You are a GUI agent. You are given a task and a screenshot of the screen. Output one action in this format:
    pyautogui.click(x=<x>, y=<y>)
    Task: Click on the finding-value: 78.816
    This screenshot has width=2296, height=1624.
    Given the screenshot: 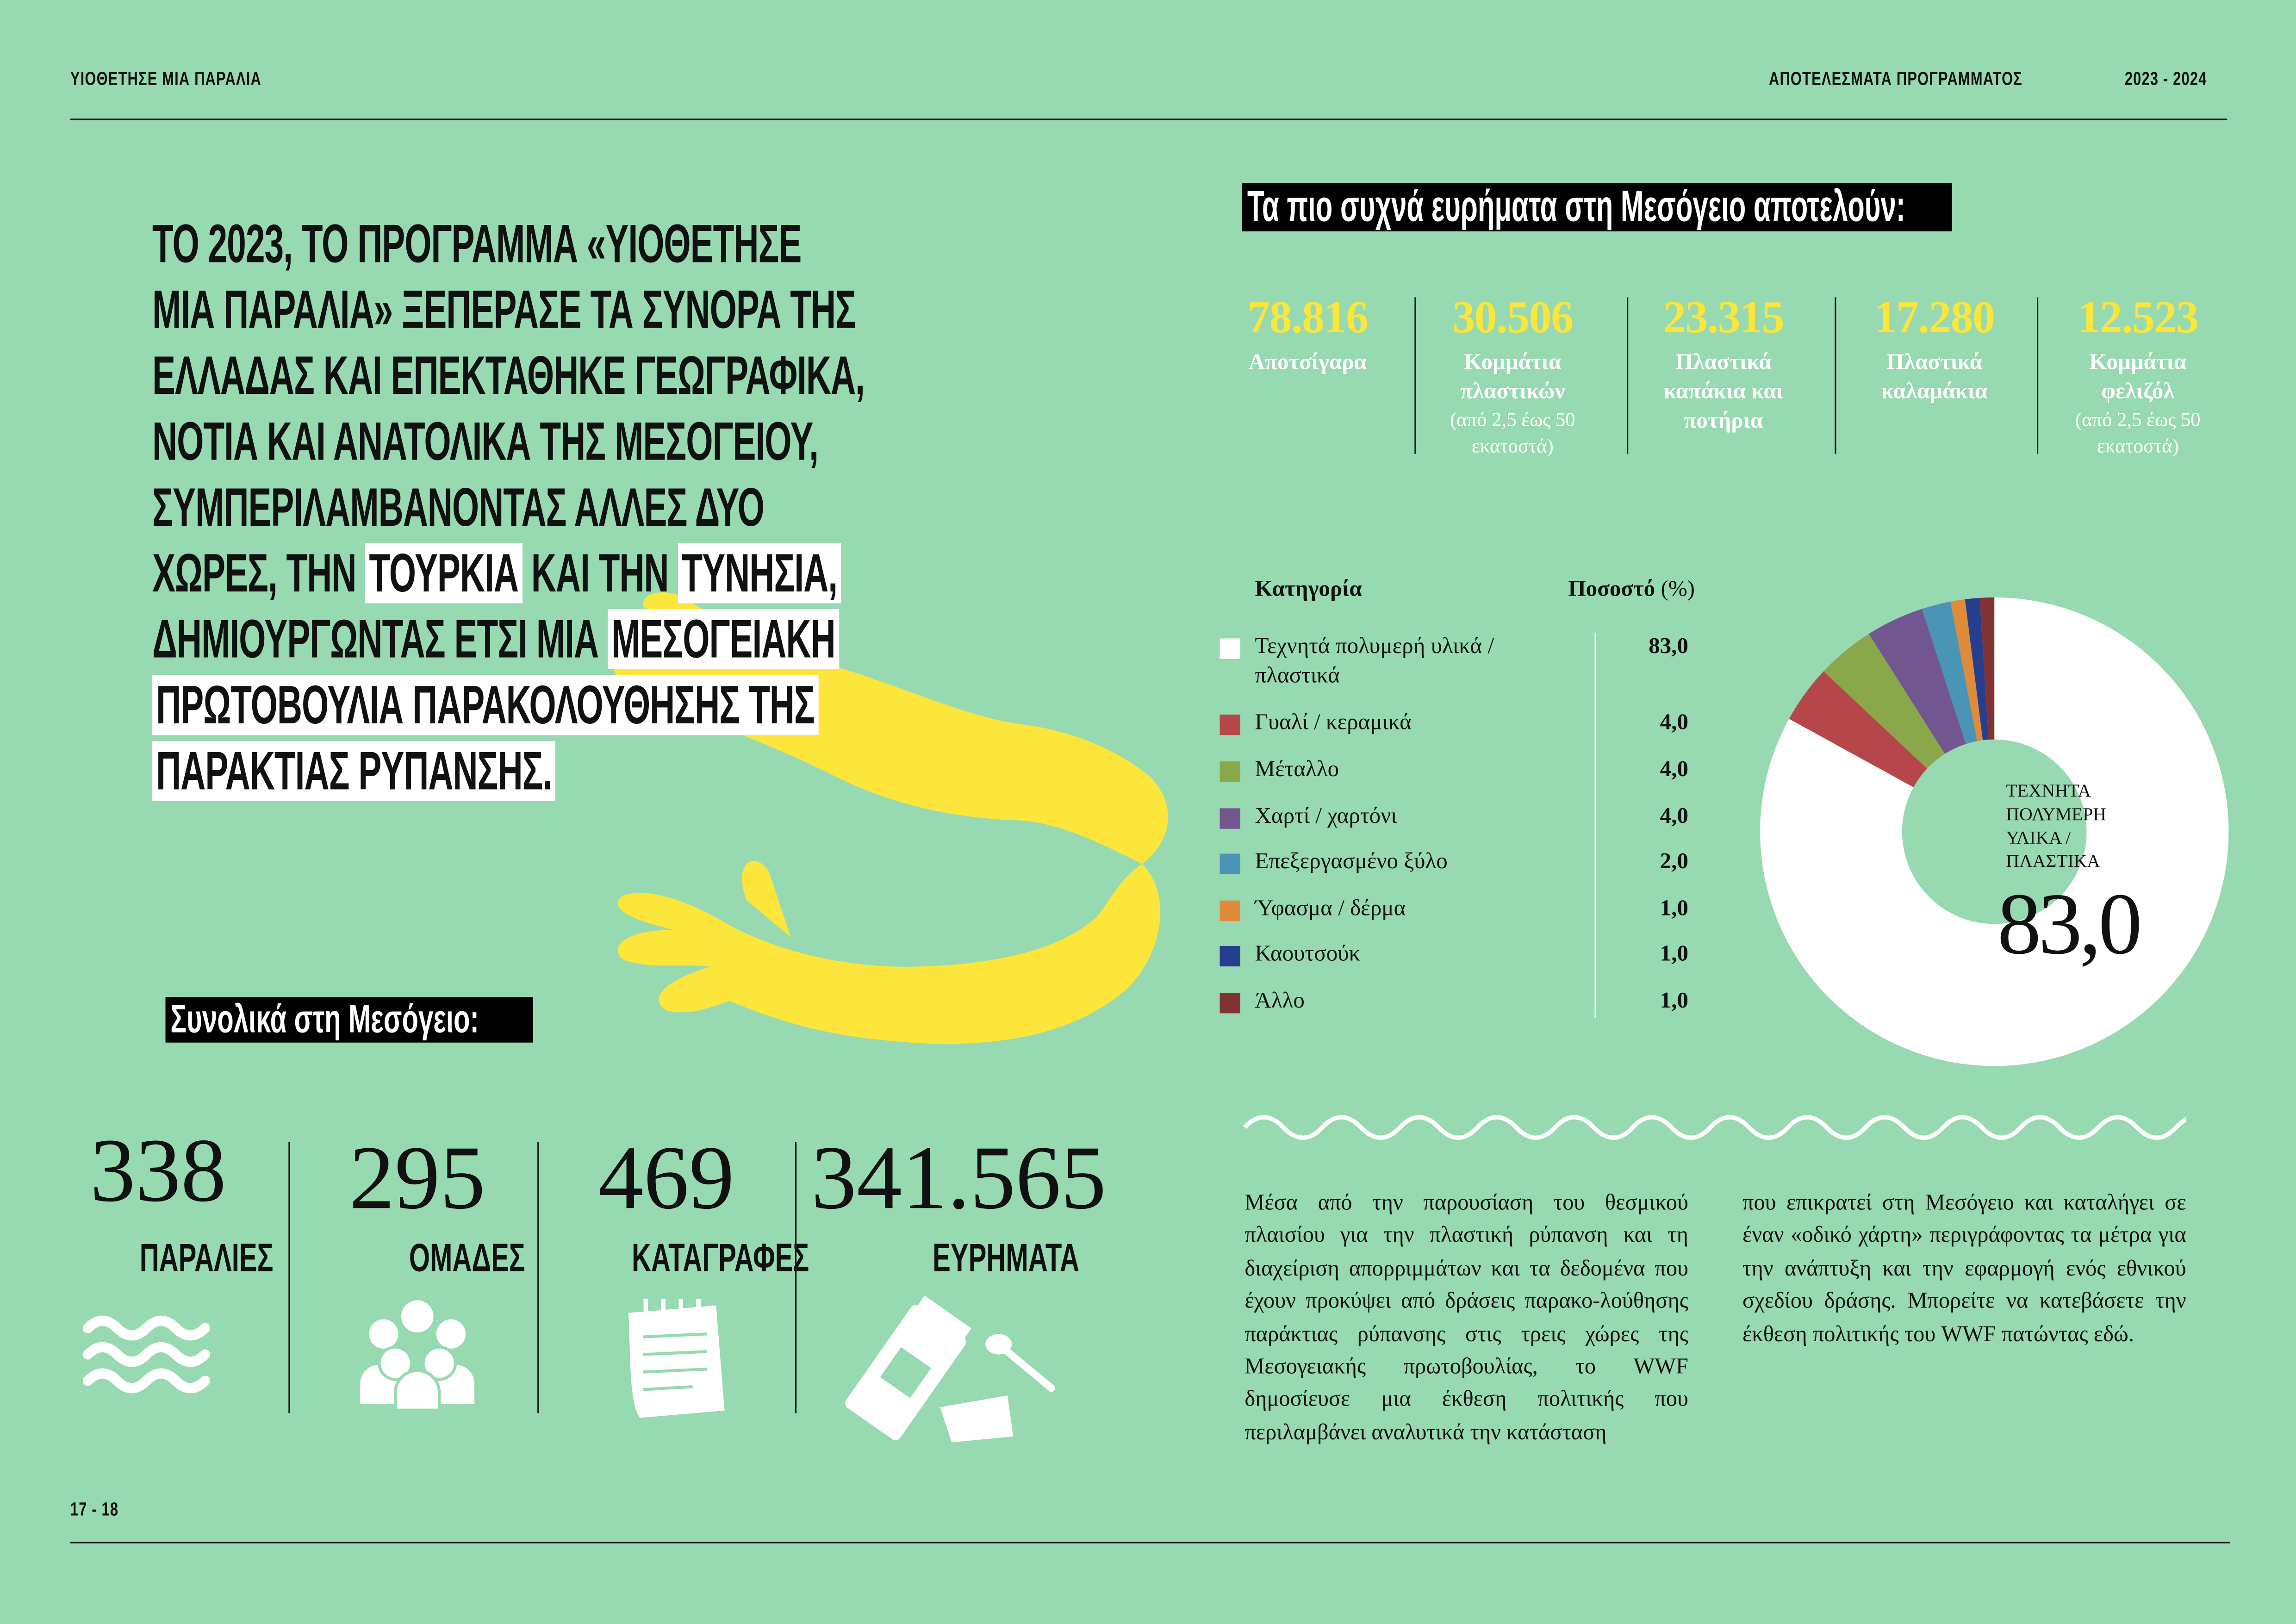 What is the action you would take?
    pyautogui.click(x=1308, y=317)
    